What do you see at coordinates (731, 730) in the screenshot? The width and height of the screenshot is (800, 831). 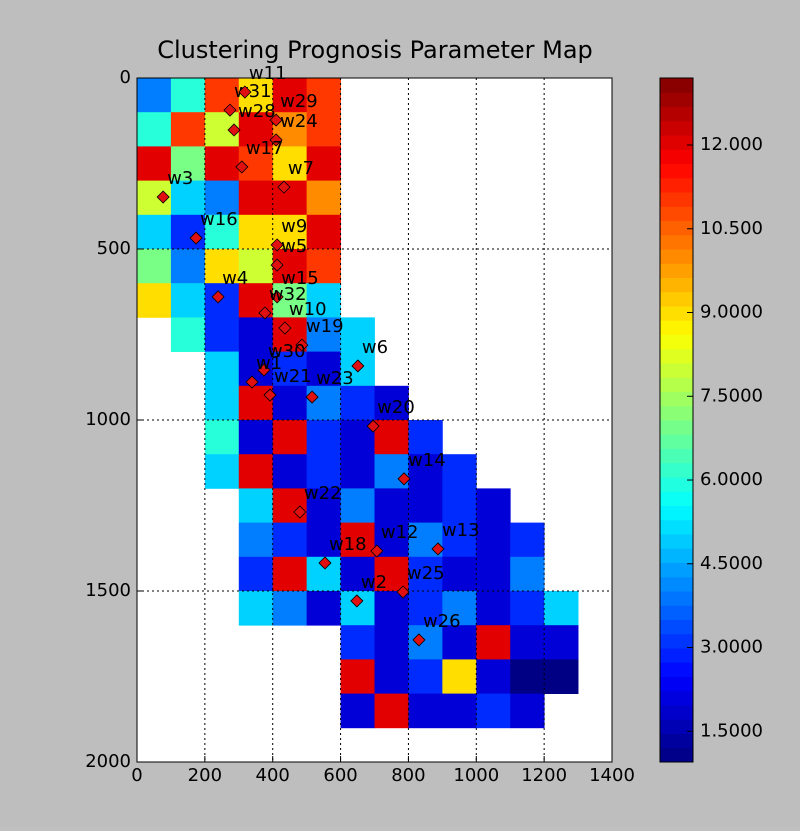 I see `colorbar-tick-label: 1.5000` at bounding box center [731, 730].